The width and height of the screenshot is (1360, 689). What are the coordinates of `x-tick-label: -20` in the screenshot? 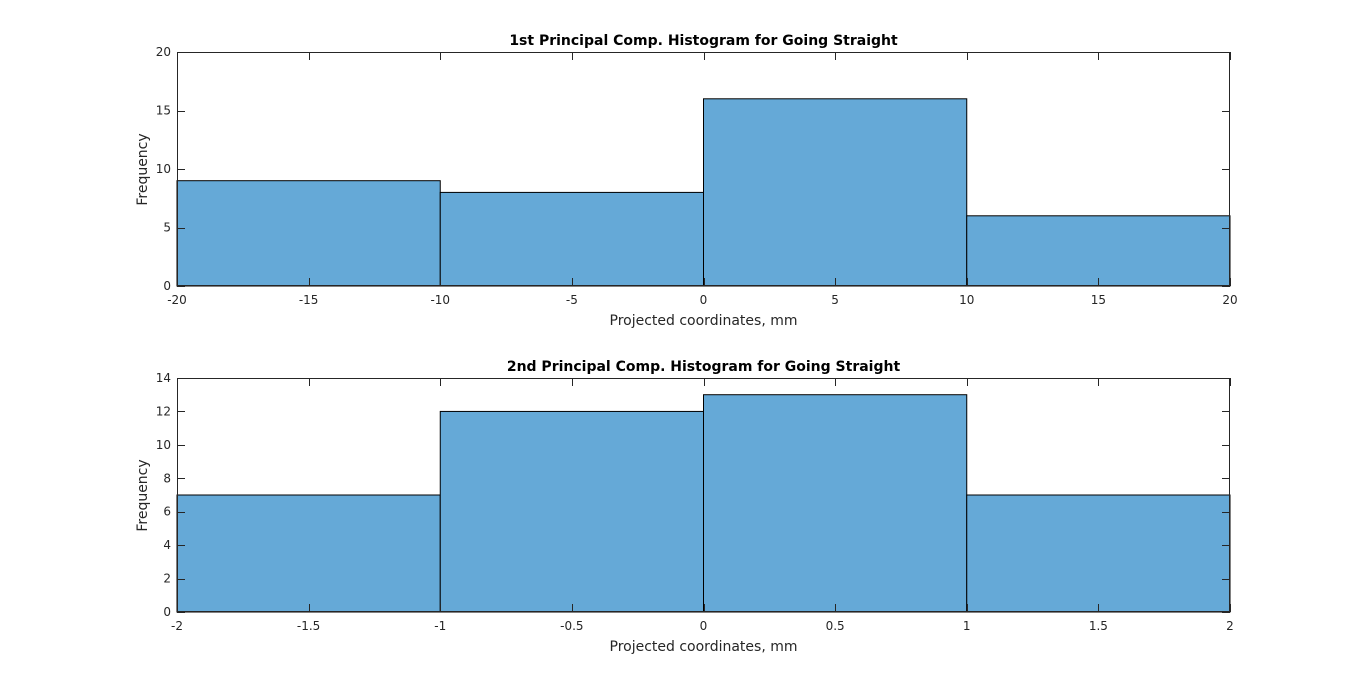 It's located at (177, 300).